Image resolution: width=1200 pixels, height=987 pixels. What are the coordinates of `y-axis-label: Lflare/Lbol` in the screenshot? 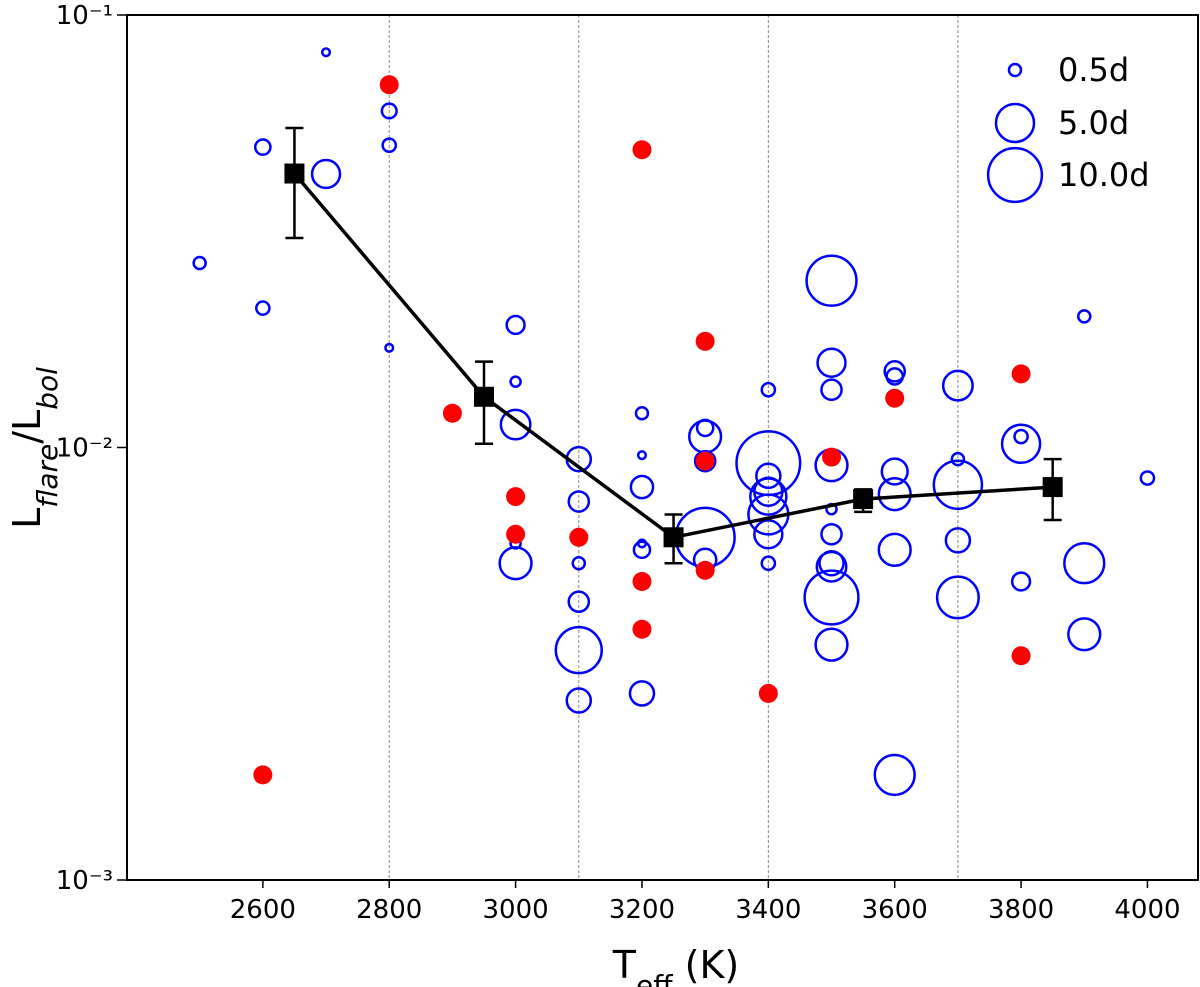 It's located at (34, 448).